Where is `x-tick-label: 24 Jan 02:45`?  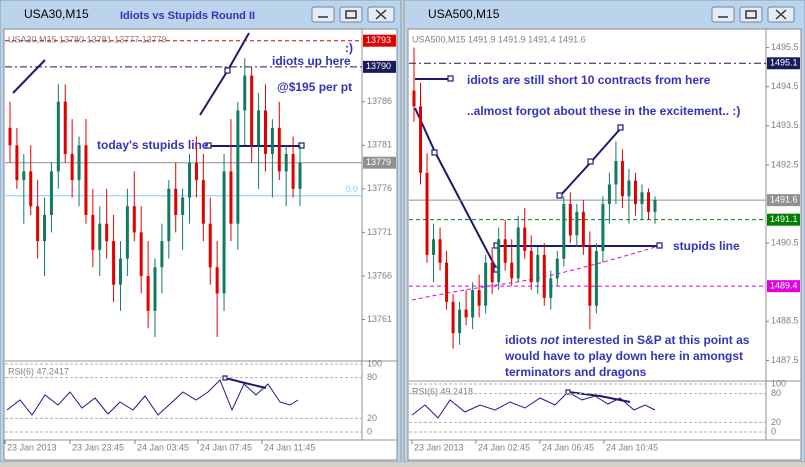 x-tick-label: 24 Jan 02:45 is located at coordinates (504, 447).